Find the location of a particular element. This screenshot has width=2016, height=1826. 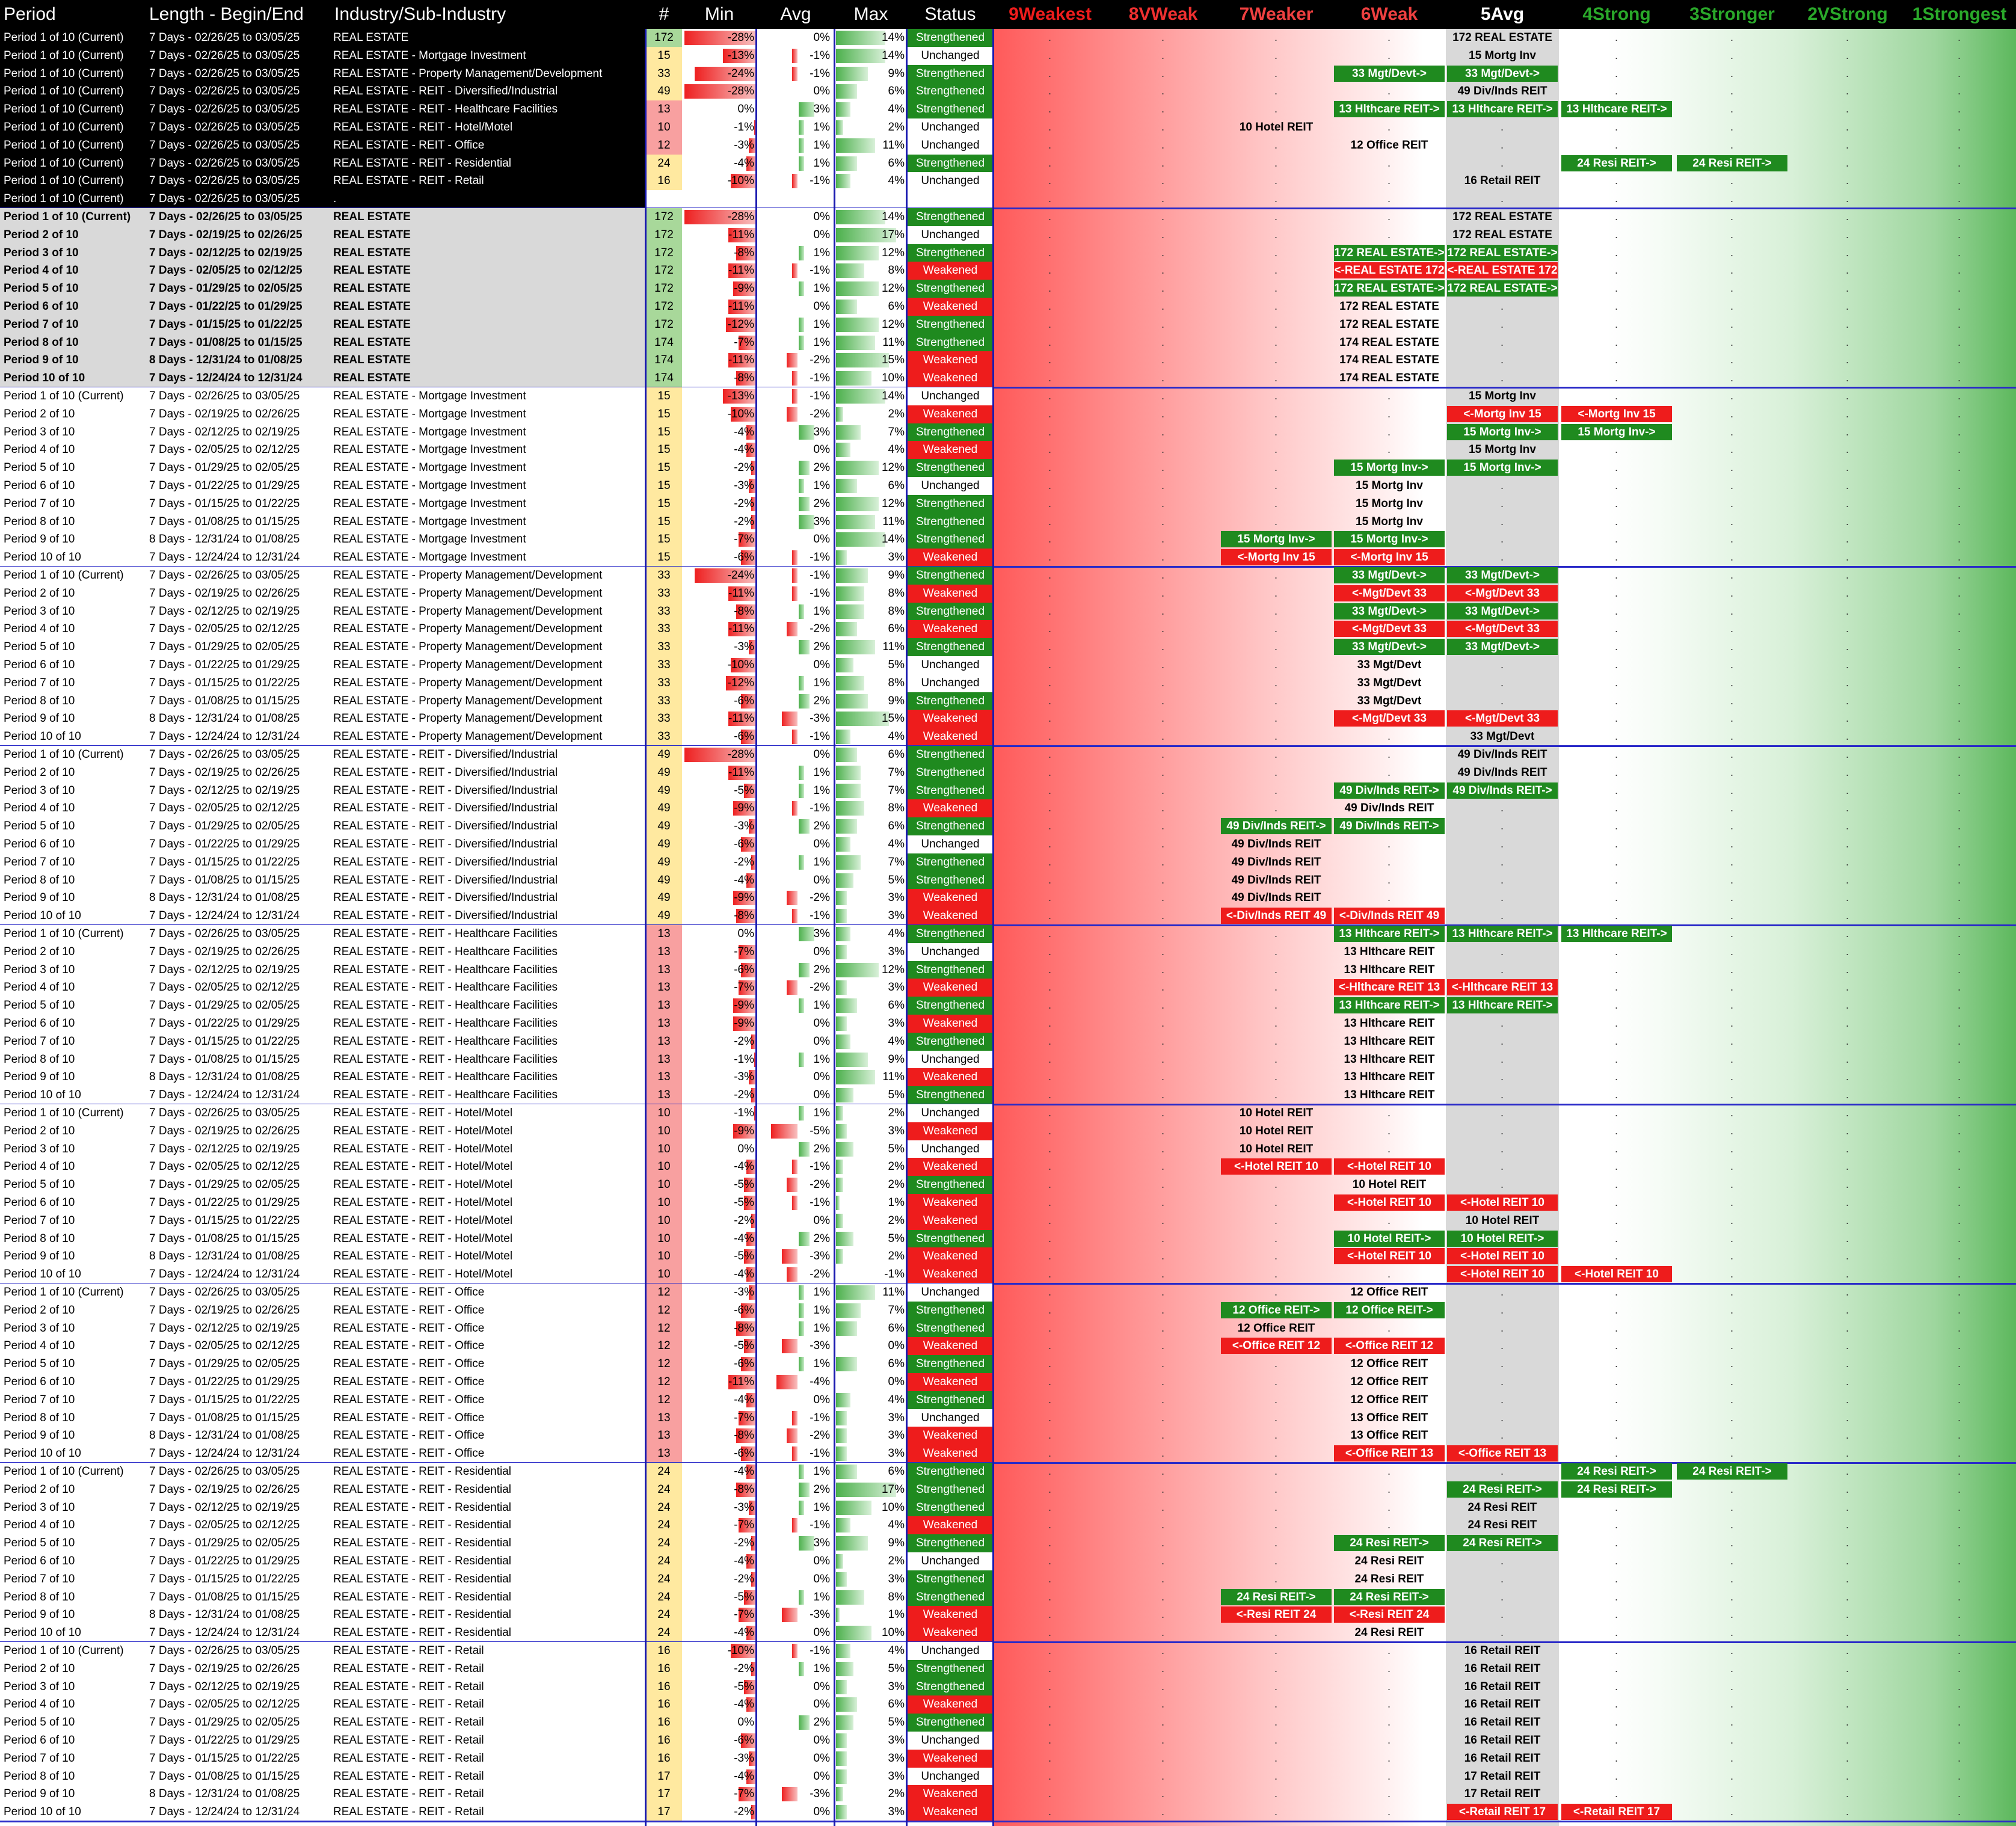

header-band-1: 9Weakest is located at coordinates (1051, 14).